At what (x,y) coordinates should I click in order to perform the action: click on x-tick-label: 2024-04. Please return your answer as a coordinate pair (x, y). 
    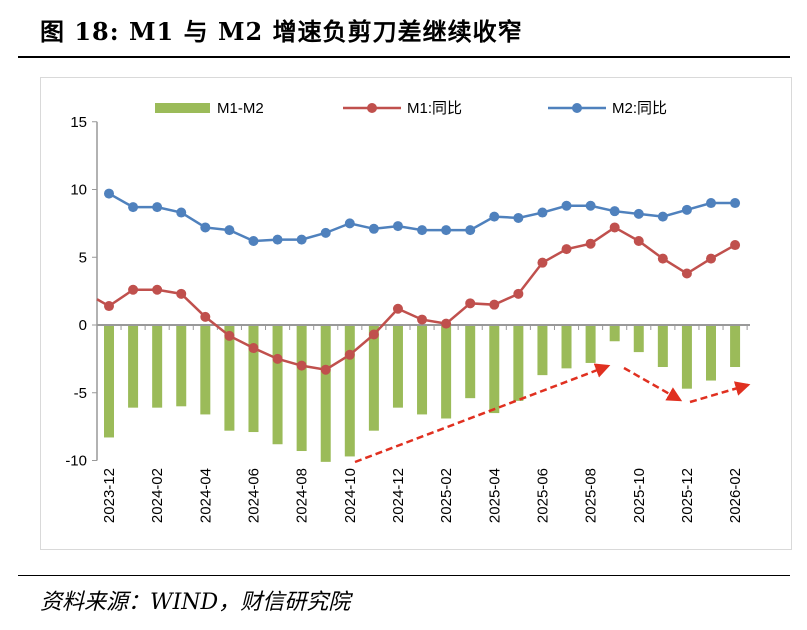
    Looking at the image, I should click on (205, 495).